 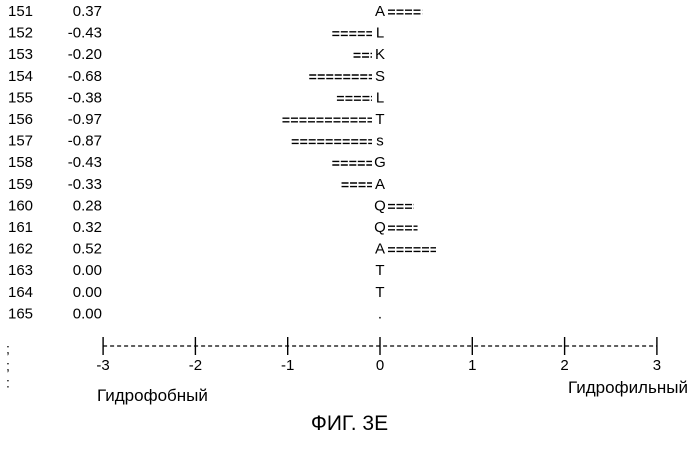 I want to click on row-value-label: -0.38, so click(x=85, y=97).